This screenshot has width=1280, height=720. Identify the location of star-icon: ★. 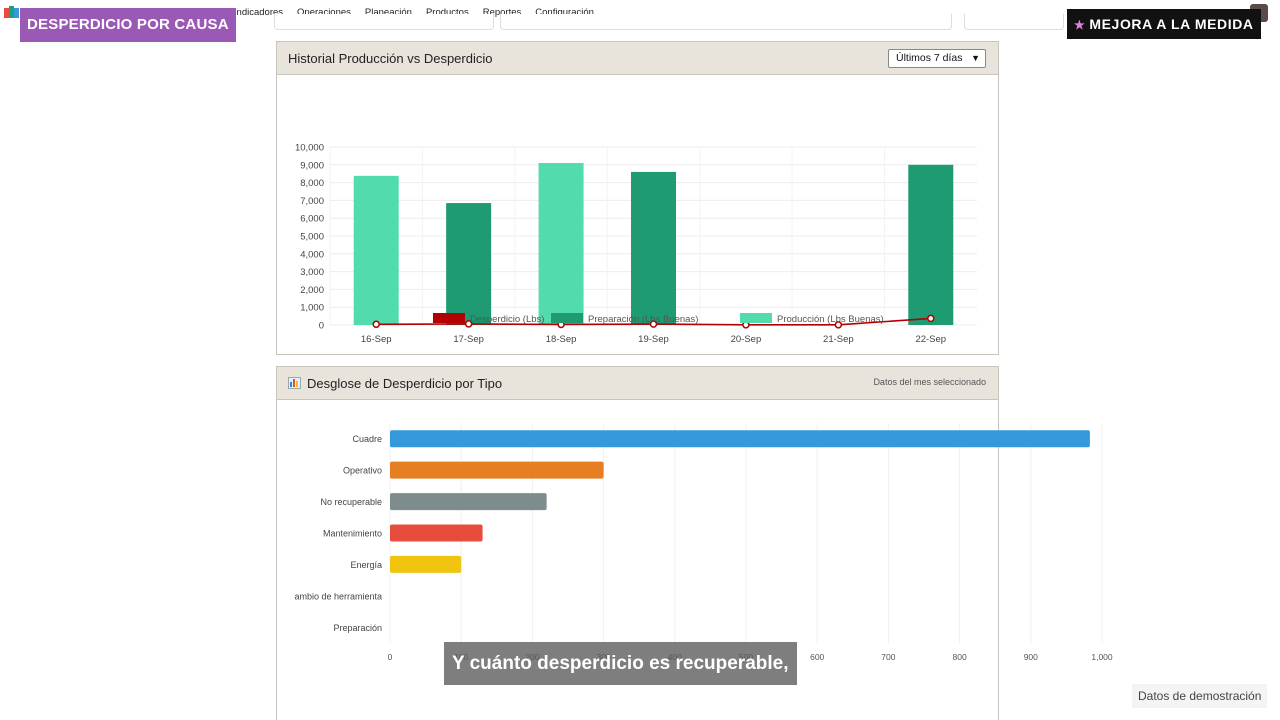
(1080, 25).